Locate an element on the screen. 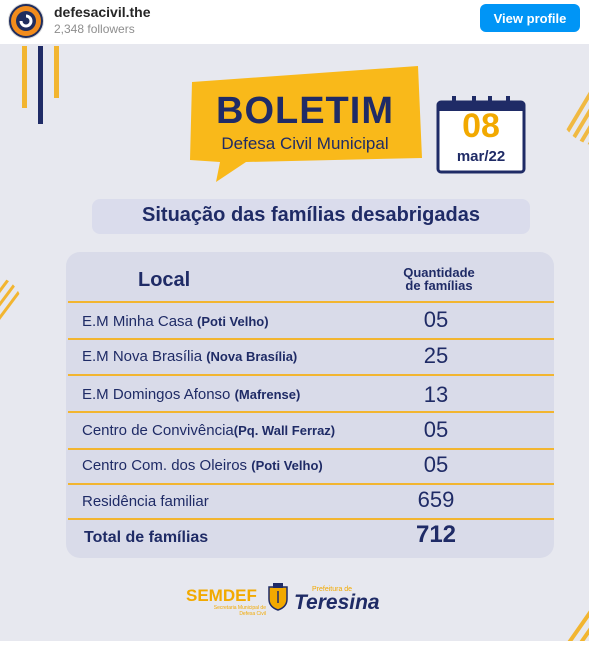 The height and width of the screenshot is (653, 589). calendar-day: 08 is located at coordinates (481, 126).